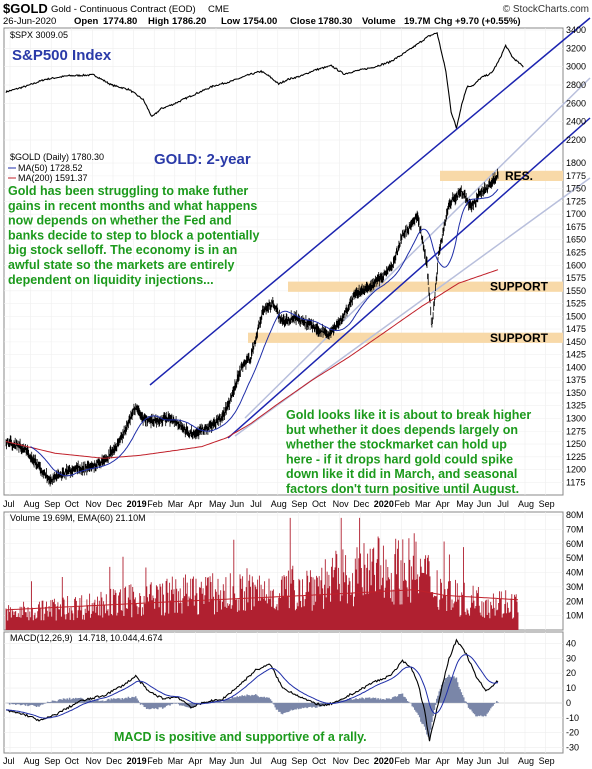 The width and height of the screenshot is (592, 769). I want to click on x-tick-top-0: Jul, so click(9, 504).